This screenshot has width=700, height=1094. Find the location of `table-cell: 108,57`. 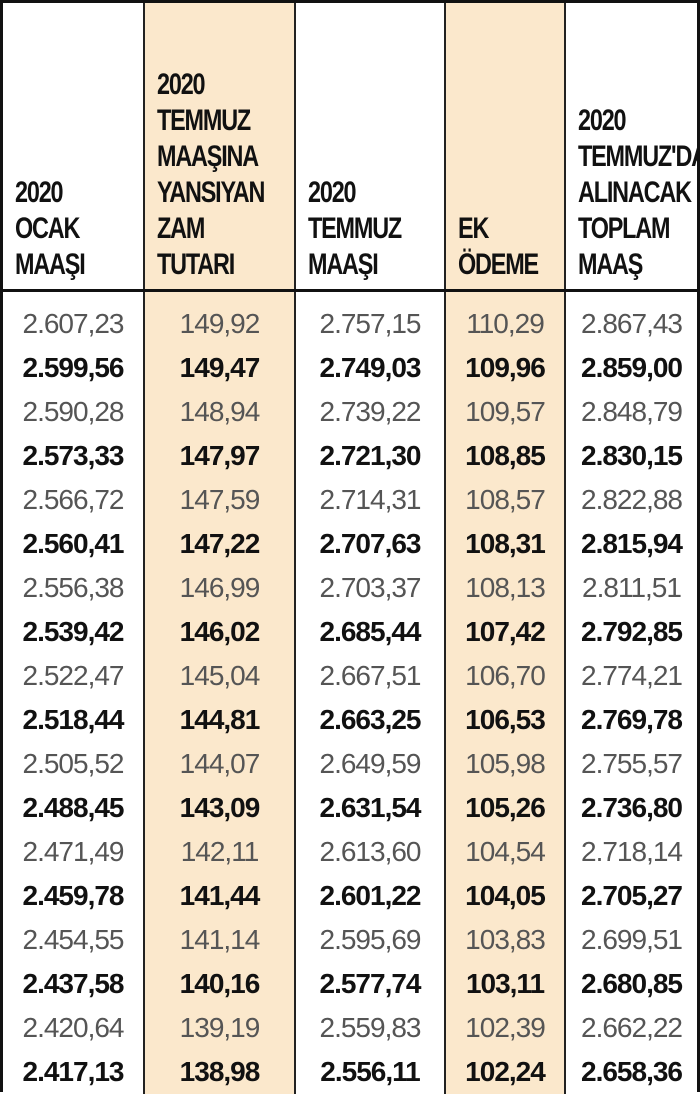

table-cell: 108,57 is located at coordinates (505, 500).